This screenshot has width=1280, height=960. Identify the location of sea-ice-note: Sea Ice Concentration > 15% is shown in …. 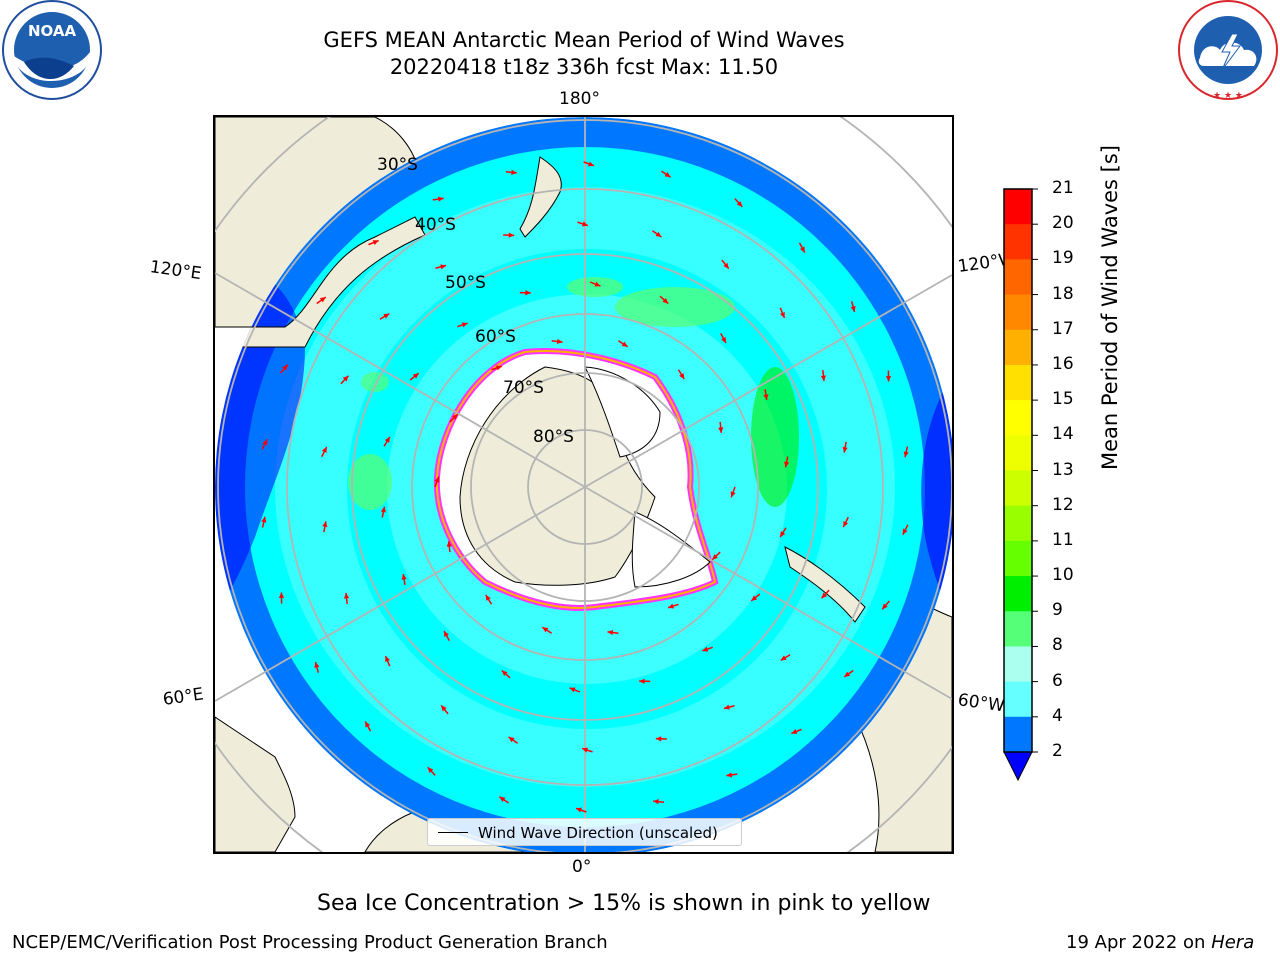
(624, 903).